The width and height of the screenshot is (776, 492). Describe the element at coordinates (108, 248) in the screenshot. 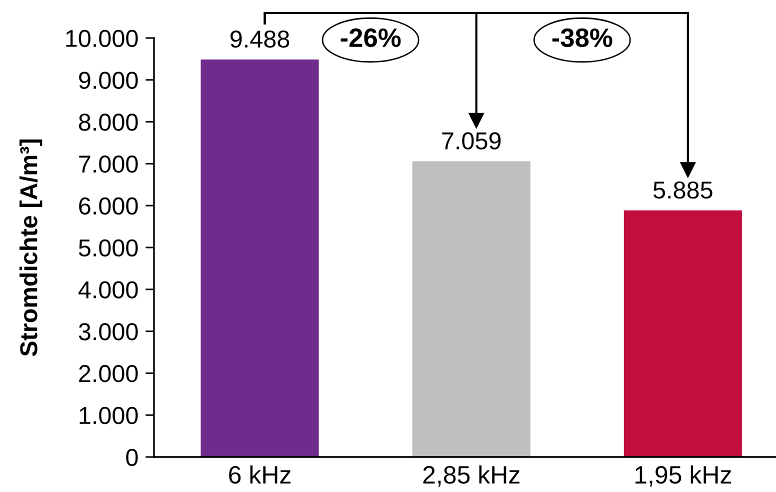

I see `y-tick-label: 5.000` at that location.